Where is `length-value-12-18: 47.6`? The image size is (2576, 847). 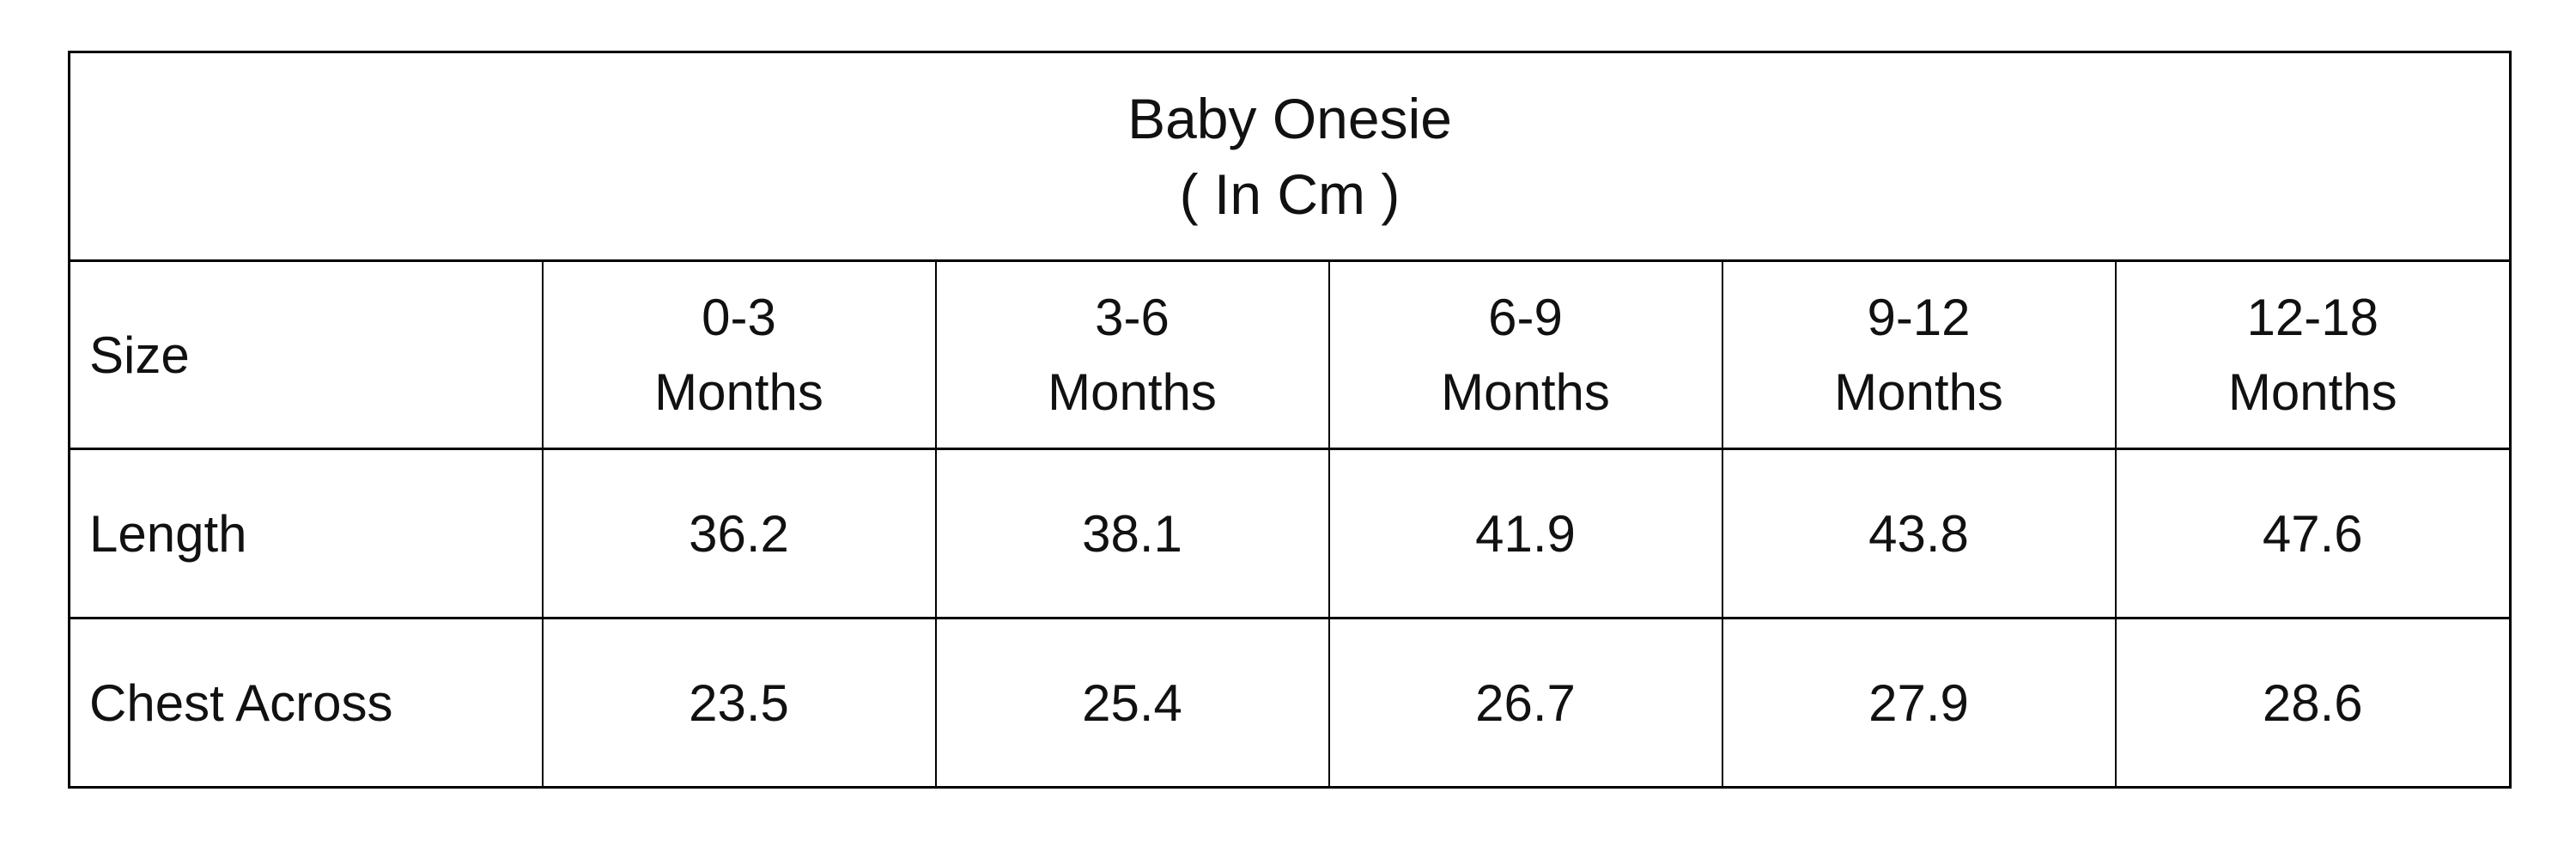
length-value-12-18: 47.6 is located at coordinates (2313, 533).